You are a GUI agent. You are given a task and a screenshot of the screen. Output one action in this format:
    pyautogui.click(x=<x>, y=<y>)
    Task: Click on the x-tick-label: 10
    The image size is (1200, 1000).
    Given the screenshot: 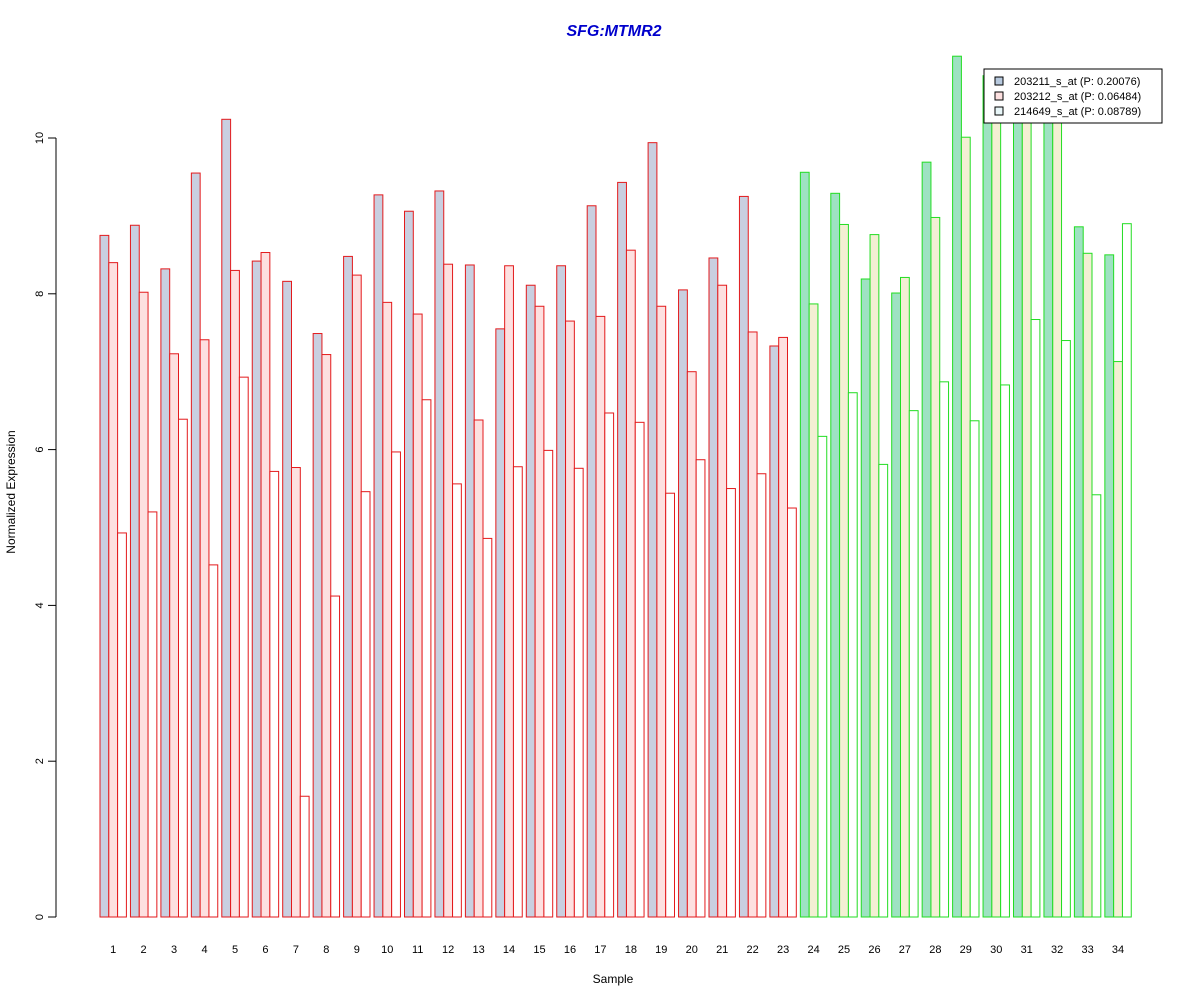 What is the action you would take?
    pyautogui.click(x=387, y=950)
    